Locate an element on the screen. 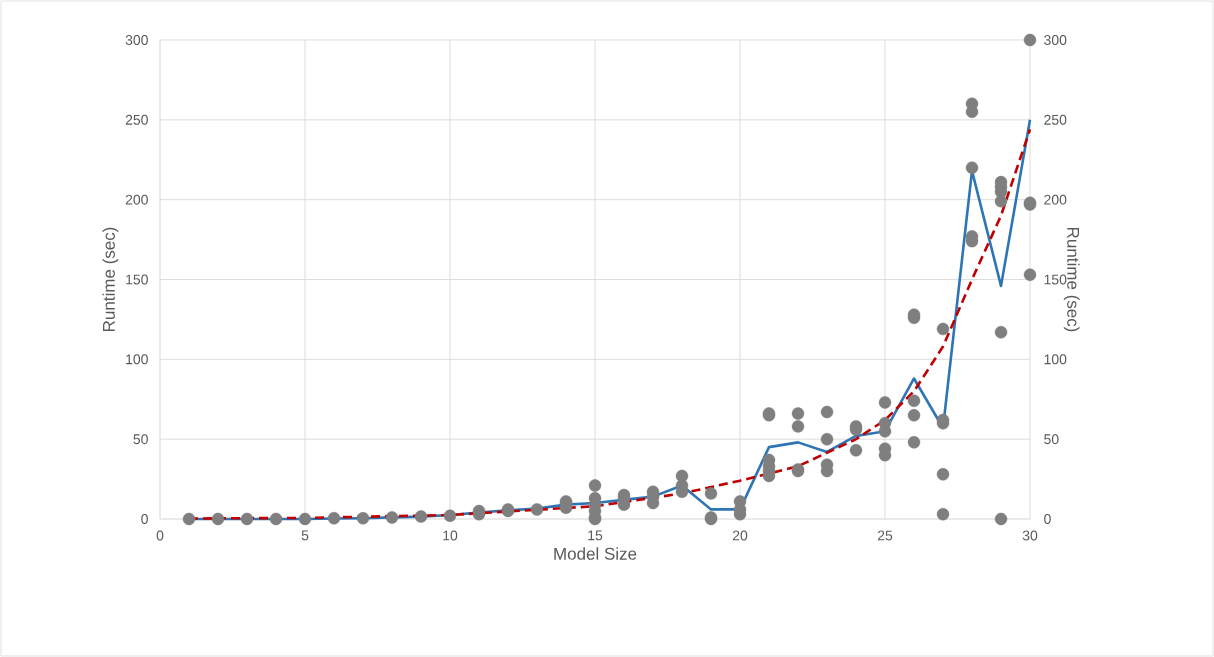 The width and height of the screenshot is (1214, 657). y2-tick-label: 50 is located at coordinates (1051, 439).